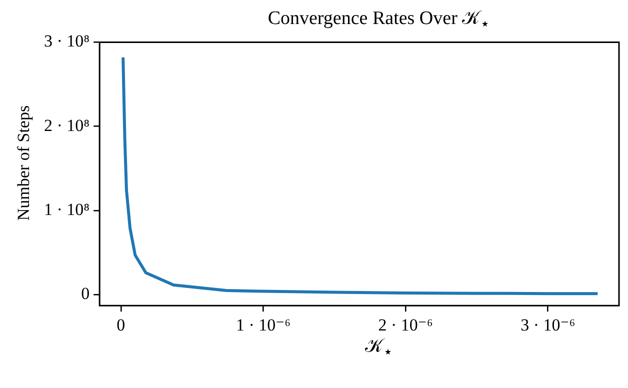 The image size is (628, 388). I want to click on y-axis-title: Number of Steps, so click(24, 163).